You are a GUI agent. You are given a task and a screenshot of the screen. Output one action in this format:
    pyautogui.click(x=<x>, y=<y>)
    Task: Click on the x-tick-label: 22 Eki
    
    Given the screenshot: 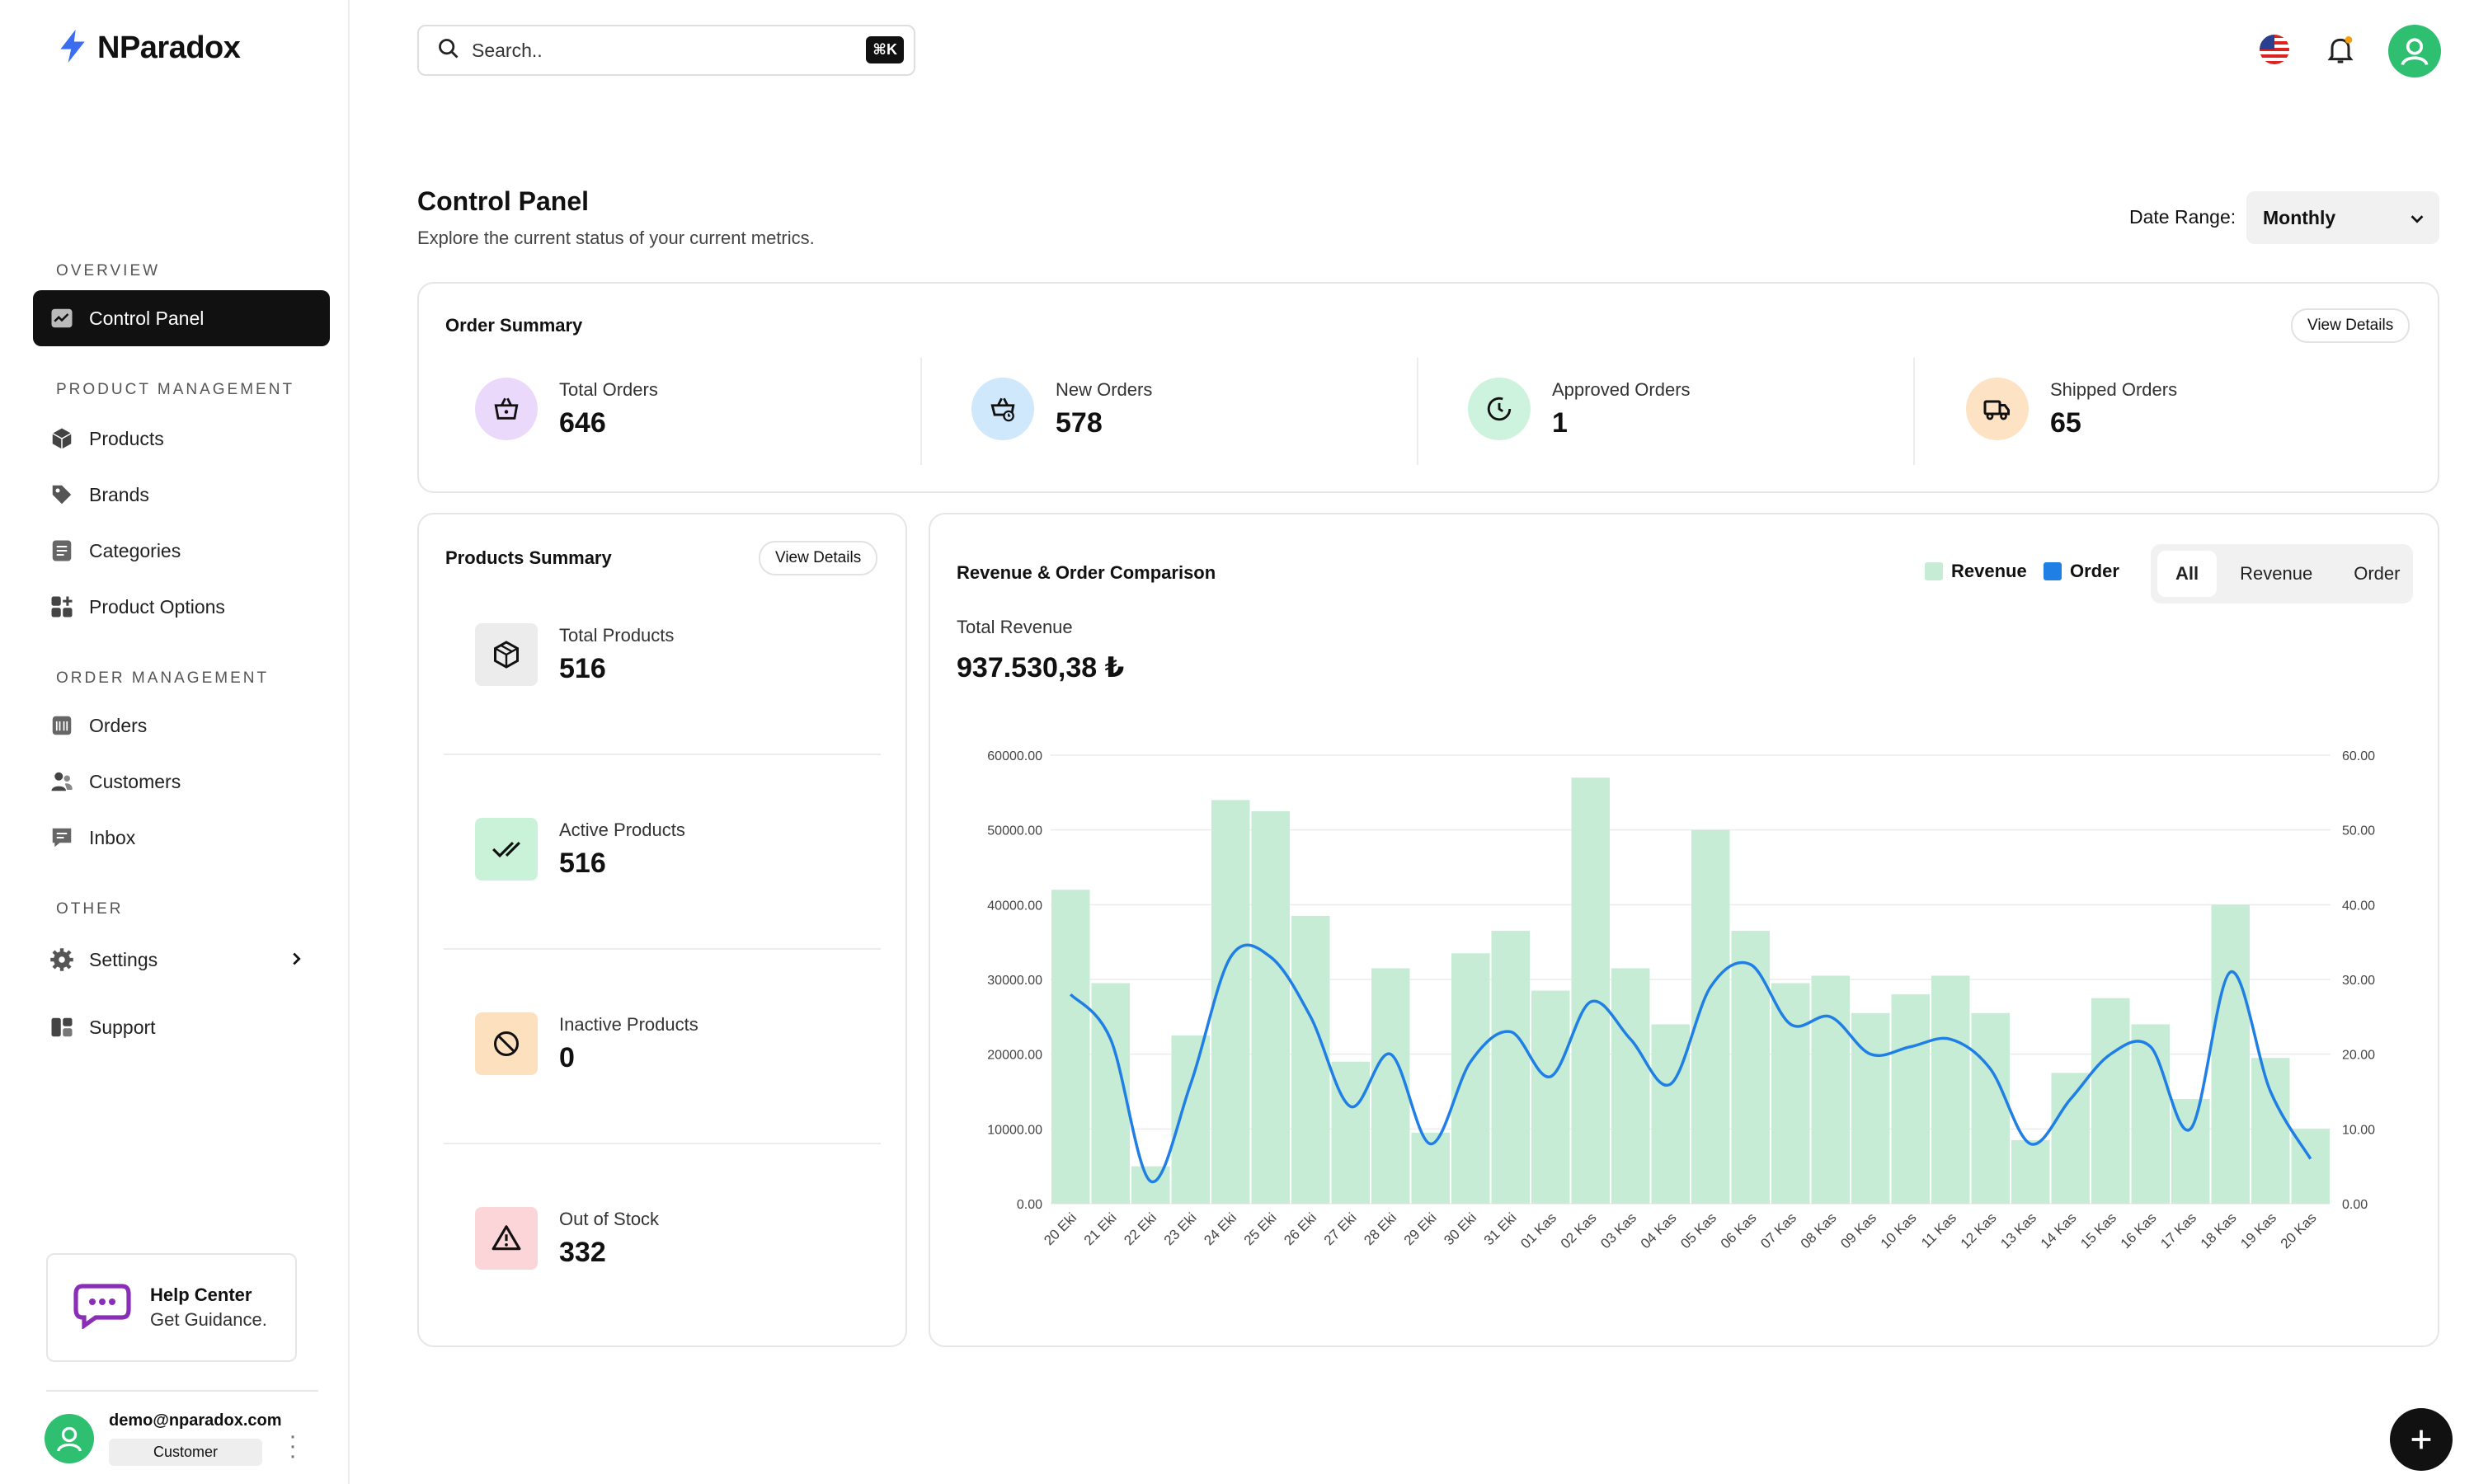 What is the action you would take?
    pyautogui.click(x=1140, y=1228)
    